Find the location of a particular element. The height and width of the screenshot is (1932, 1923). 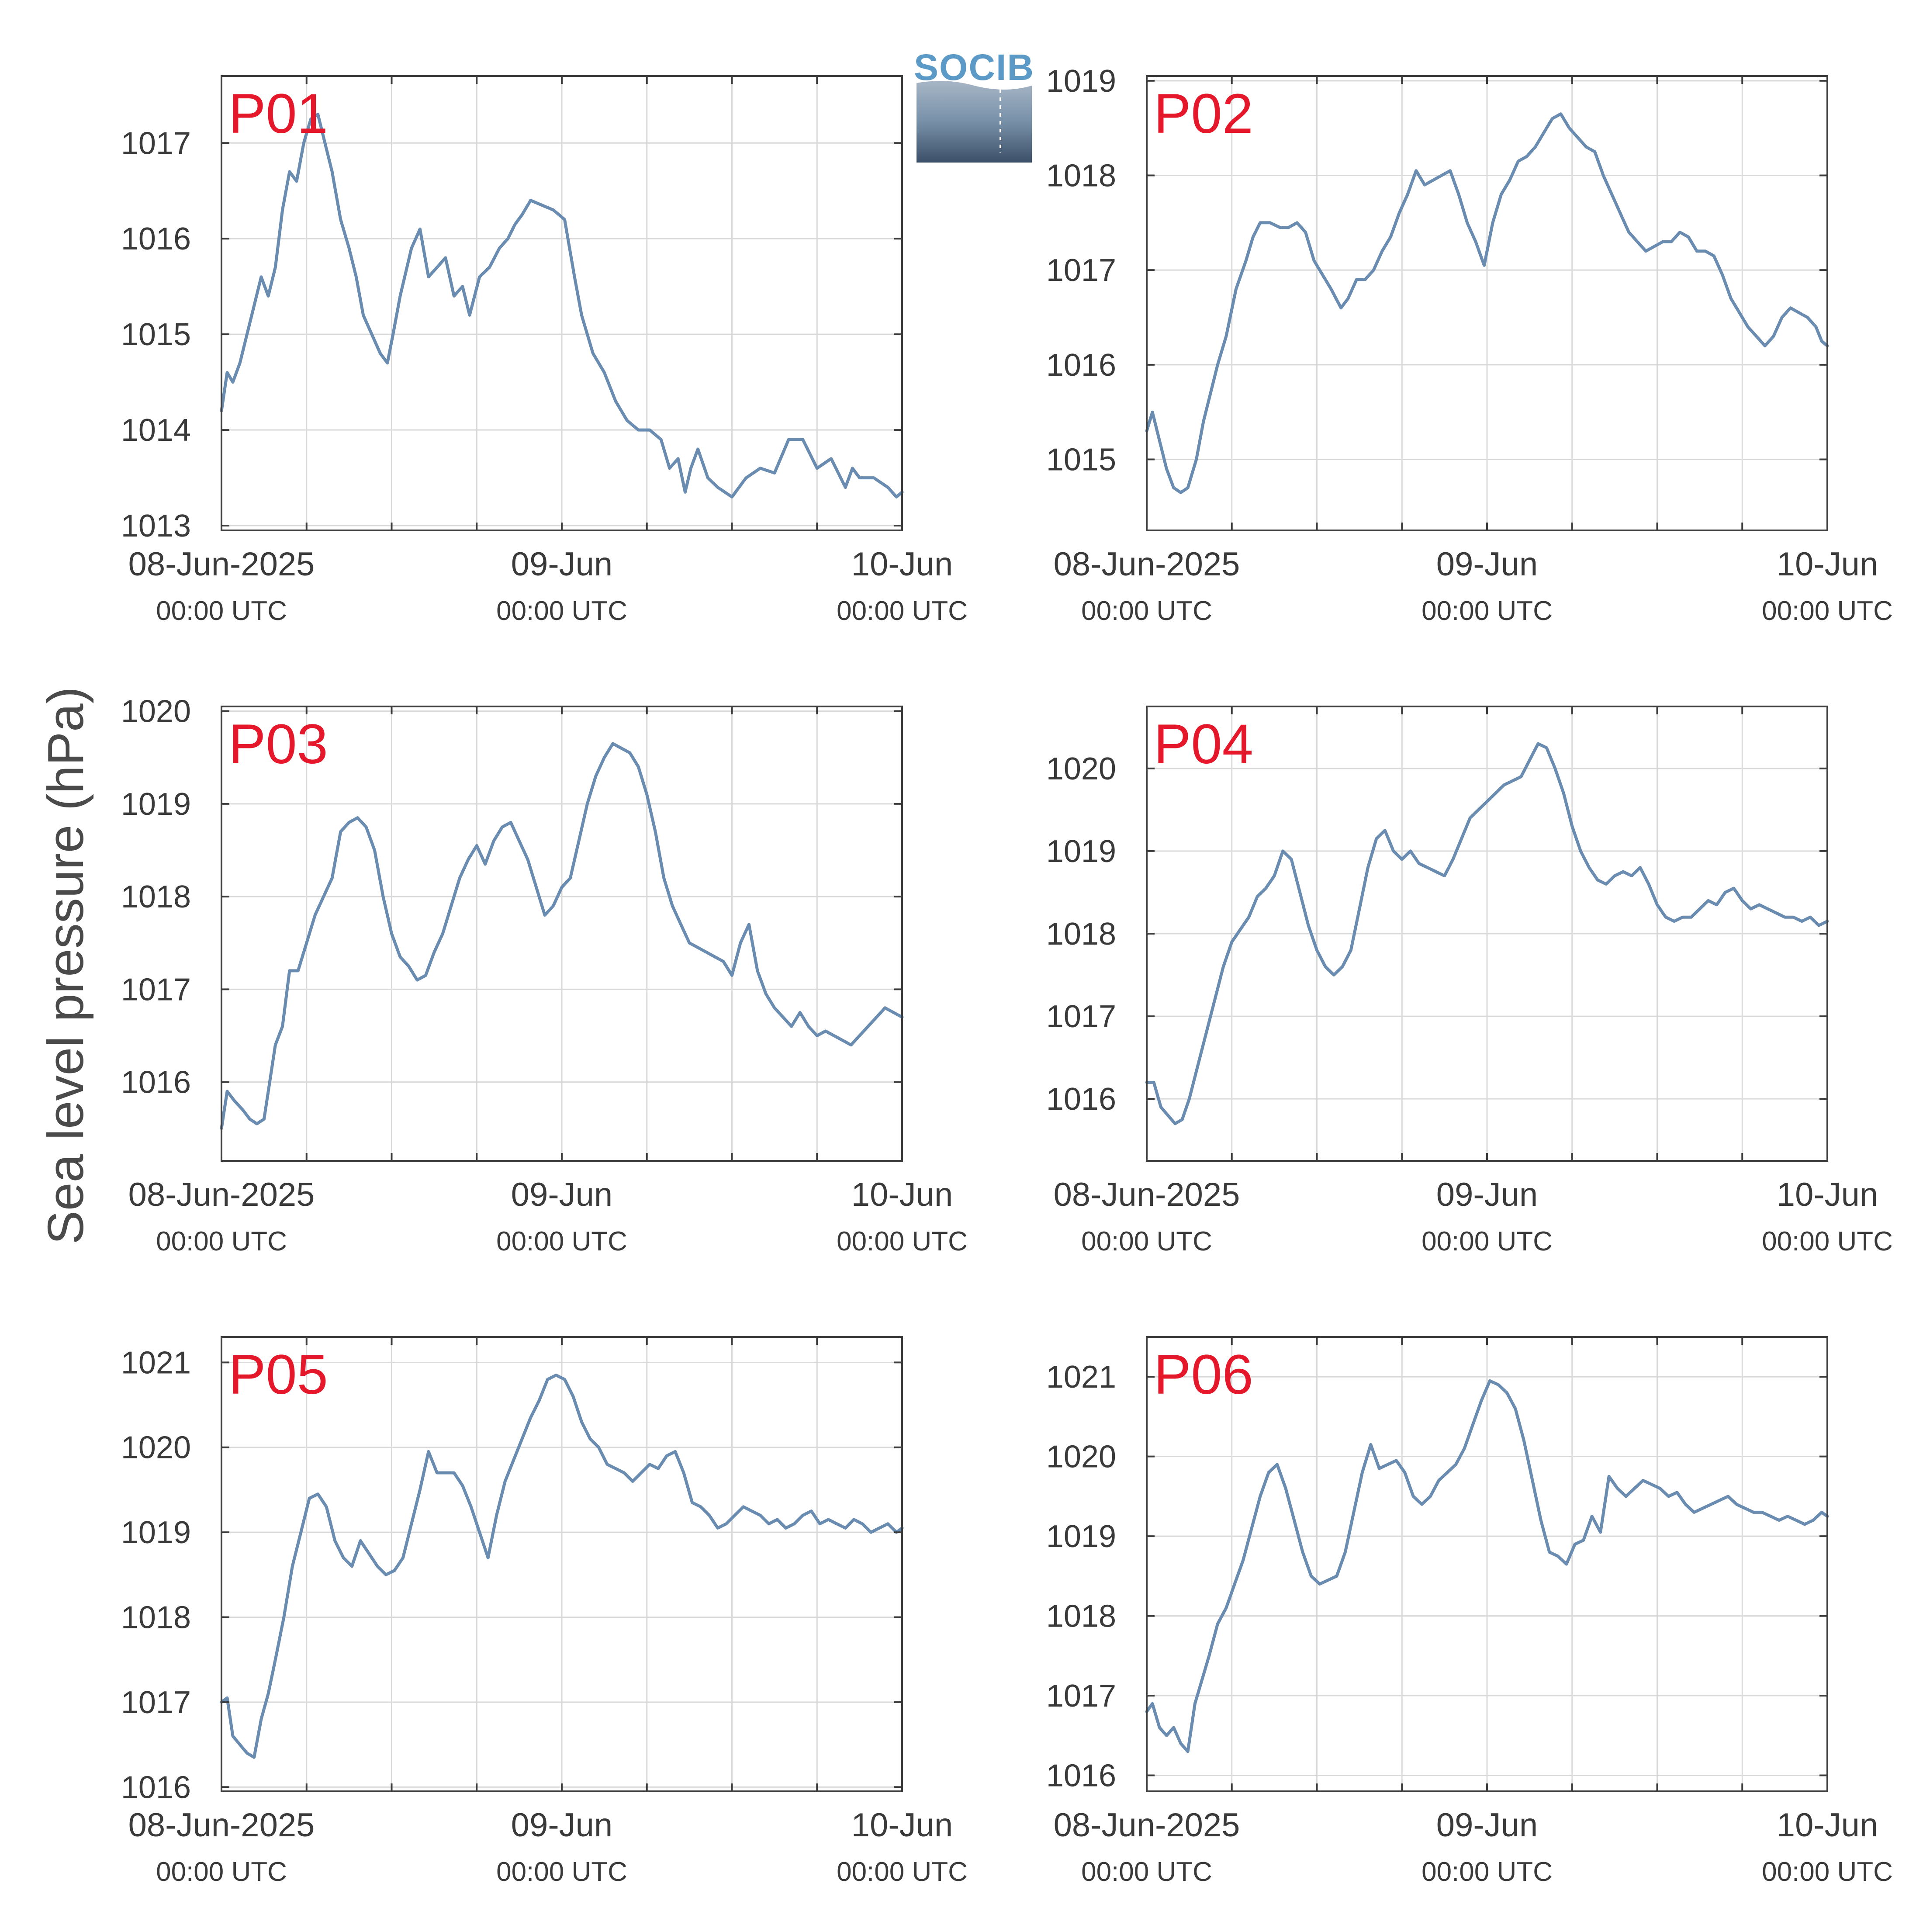

panel-label-p03: P03 is located at coordinates (278, 744).